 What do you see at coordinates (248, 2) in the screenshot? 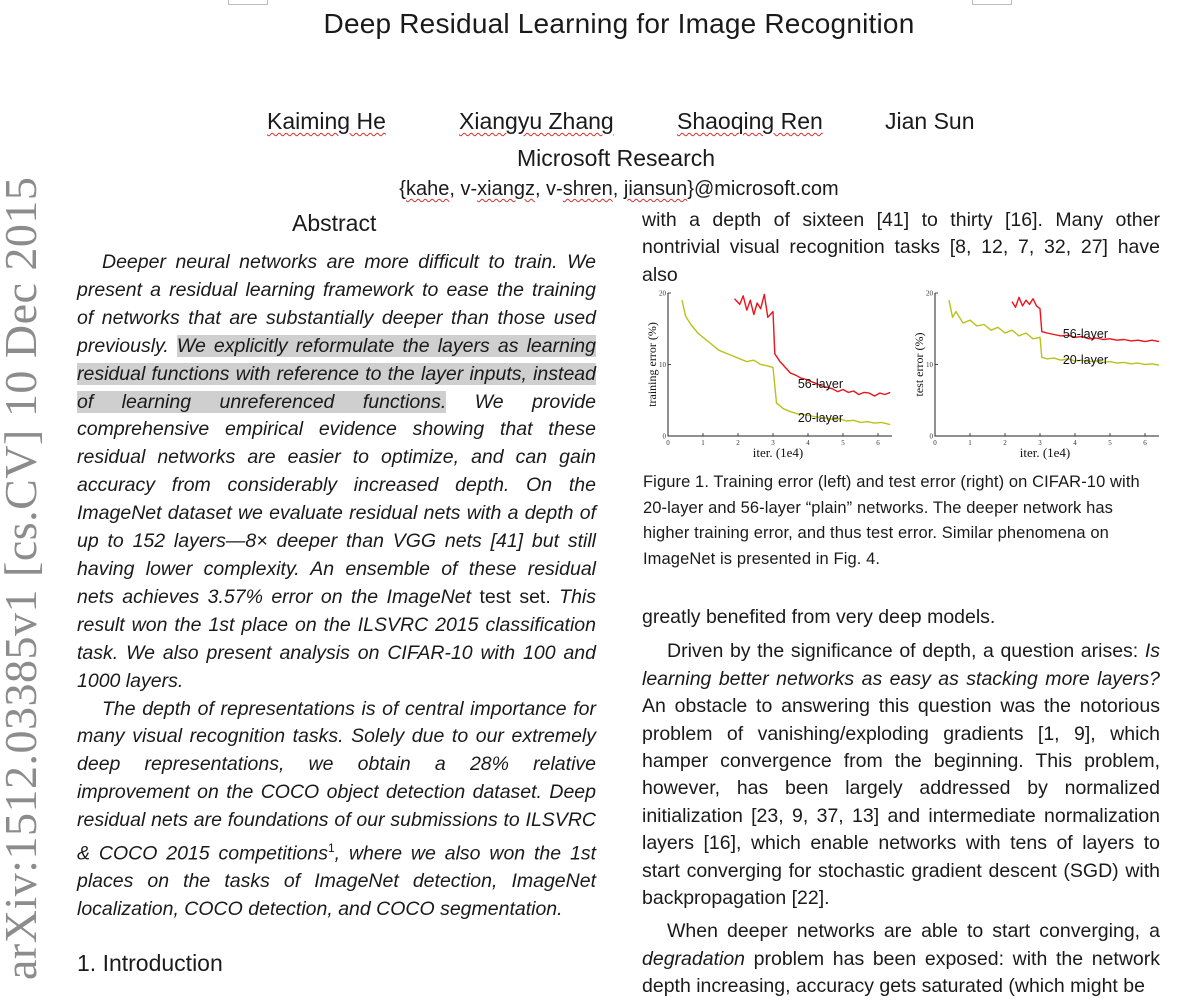
I see `page-corner-marker-left` at bounding box center [248, 2].